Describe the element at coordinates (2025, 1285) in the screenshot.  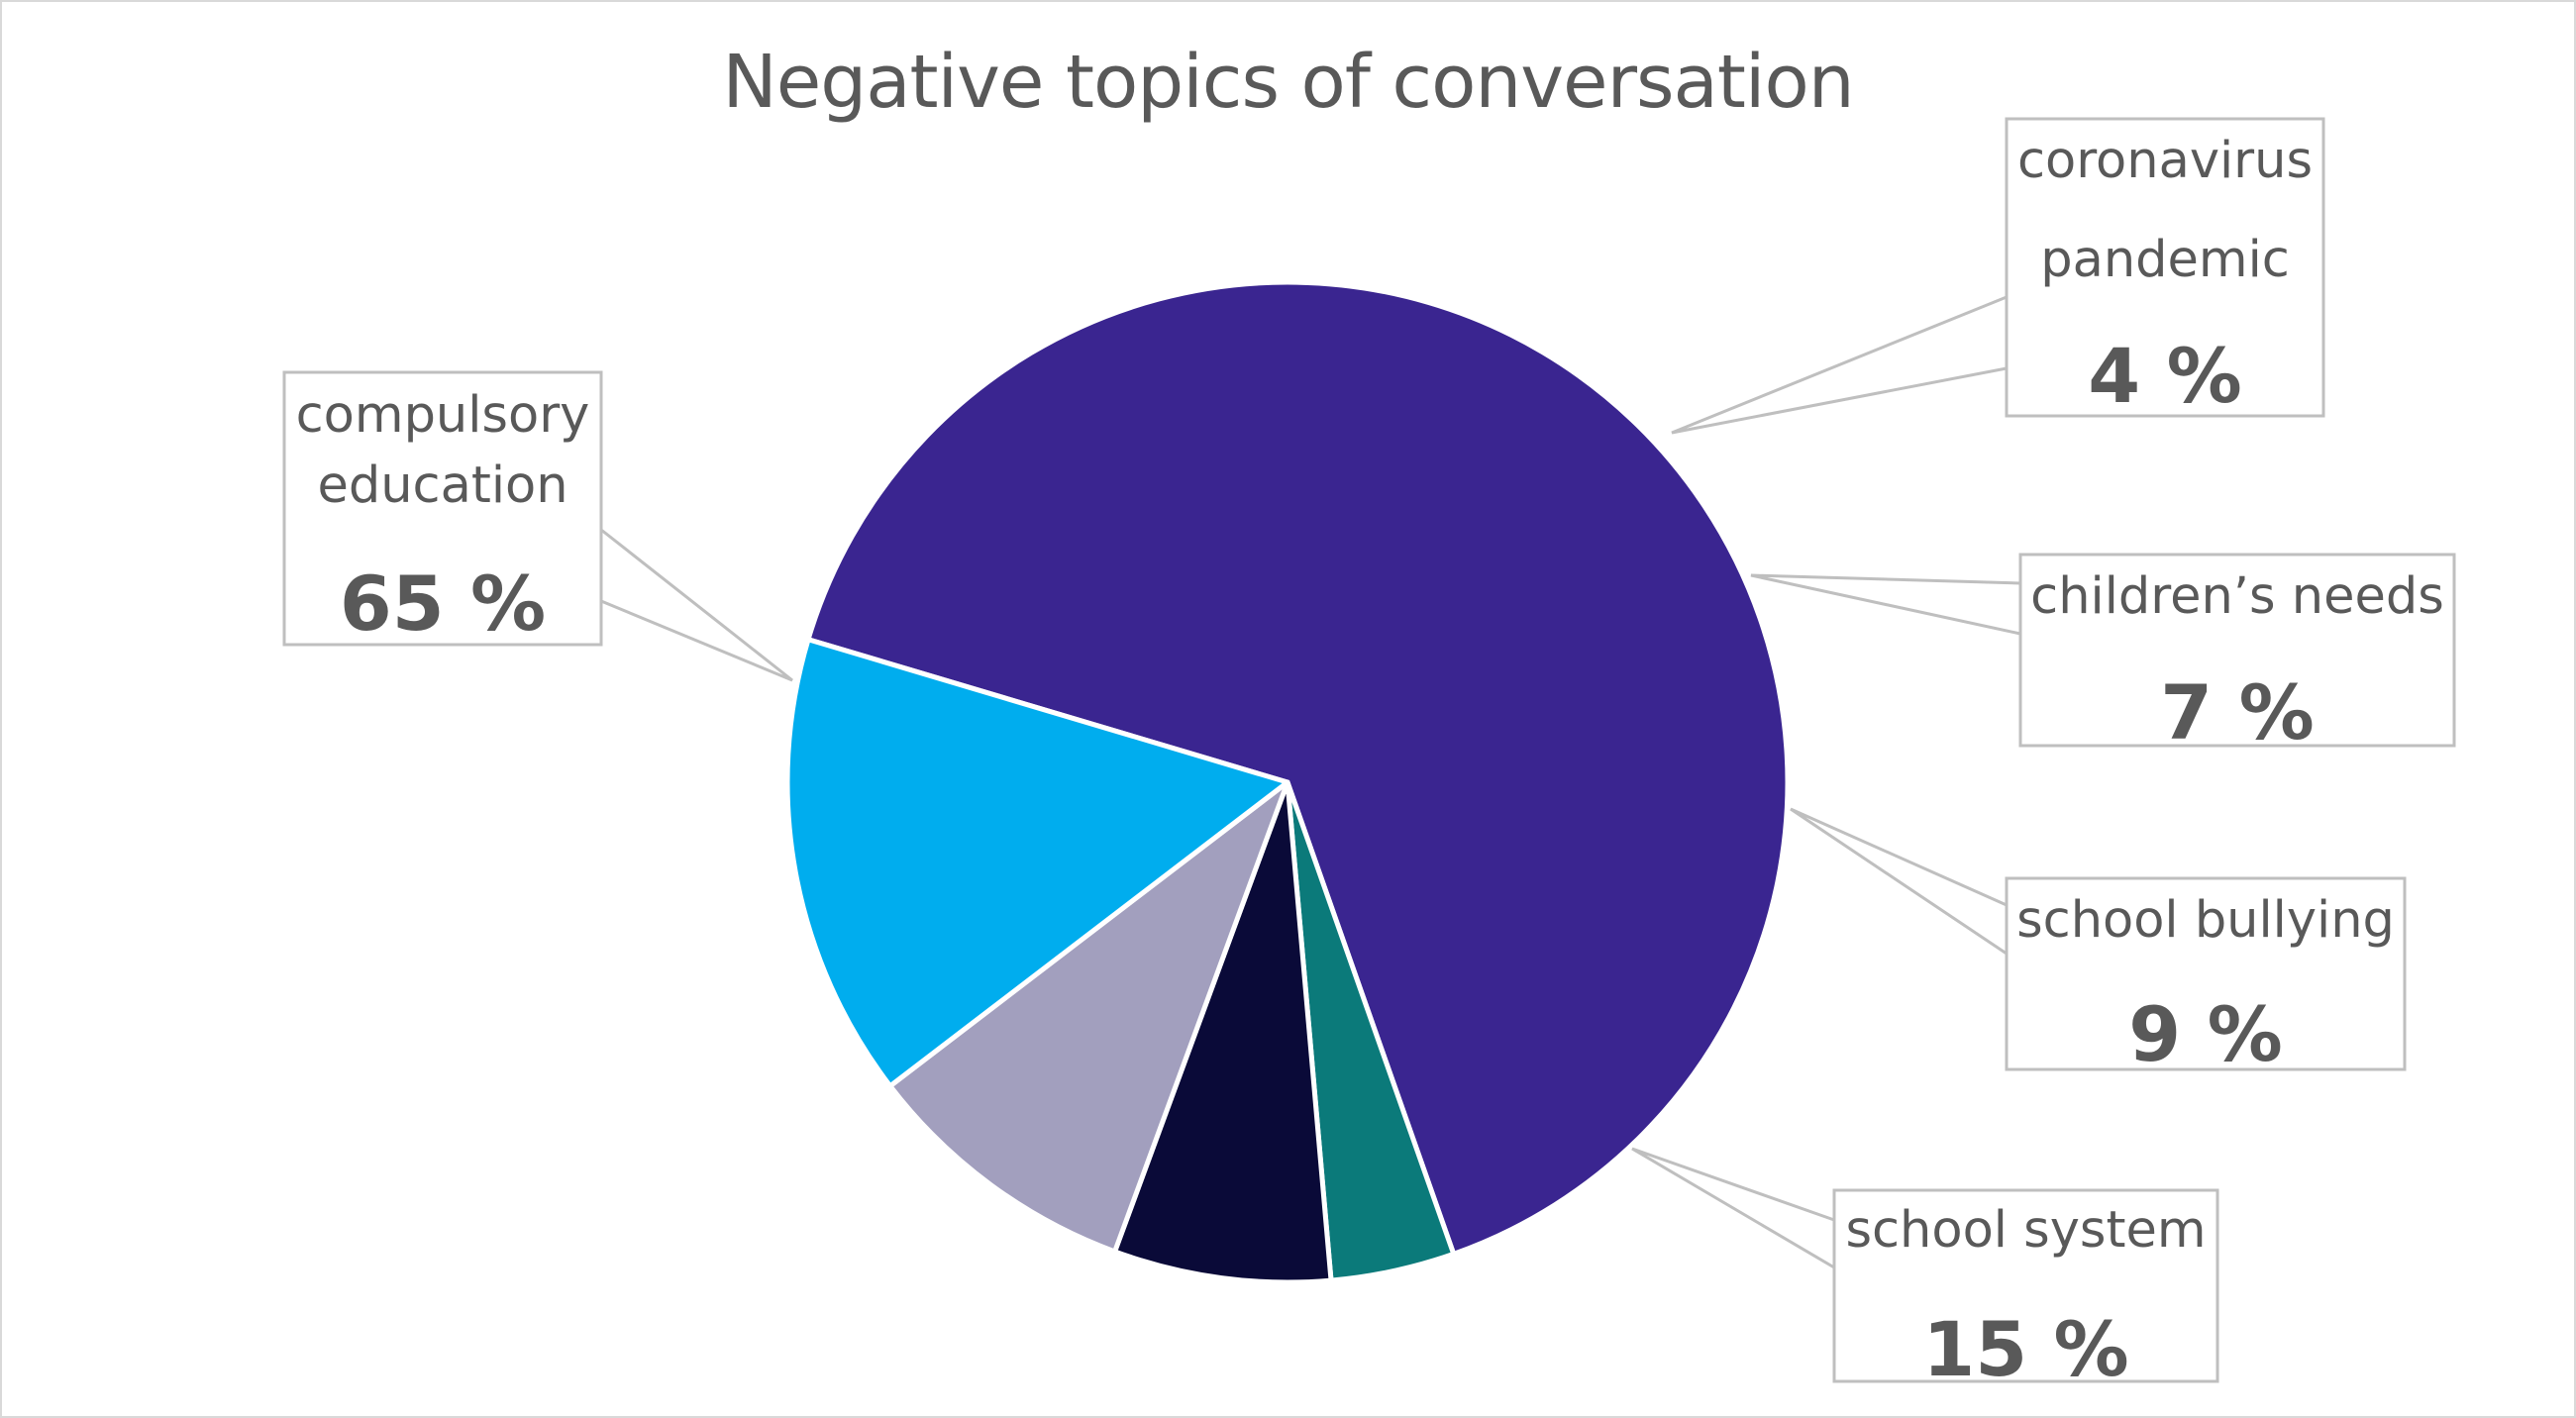
I see `data-label-box-school-system` at that location.